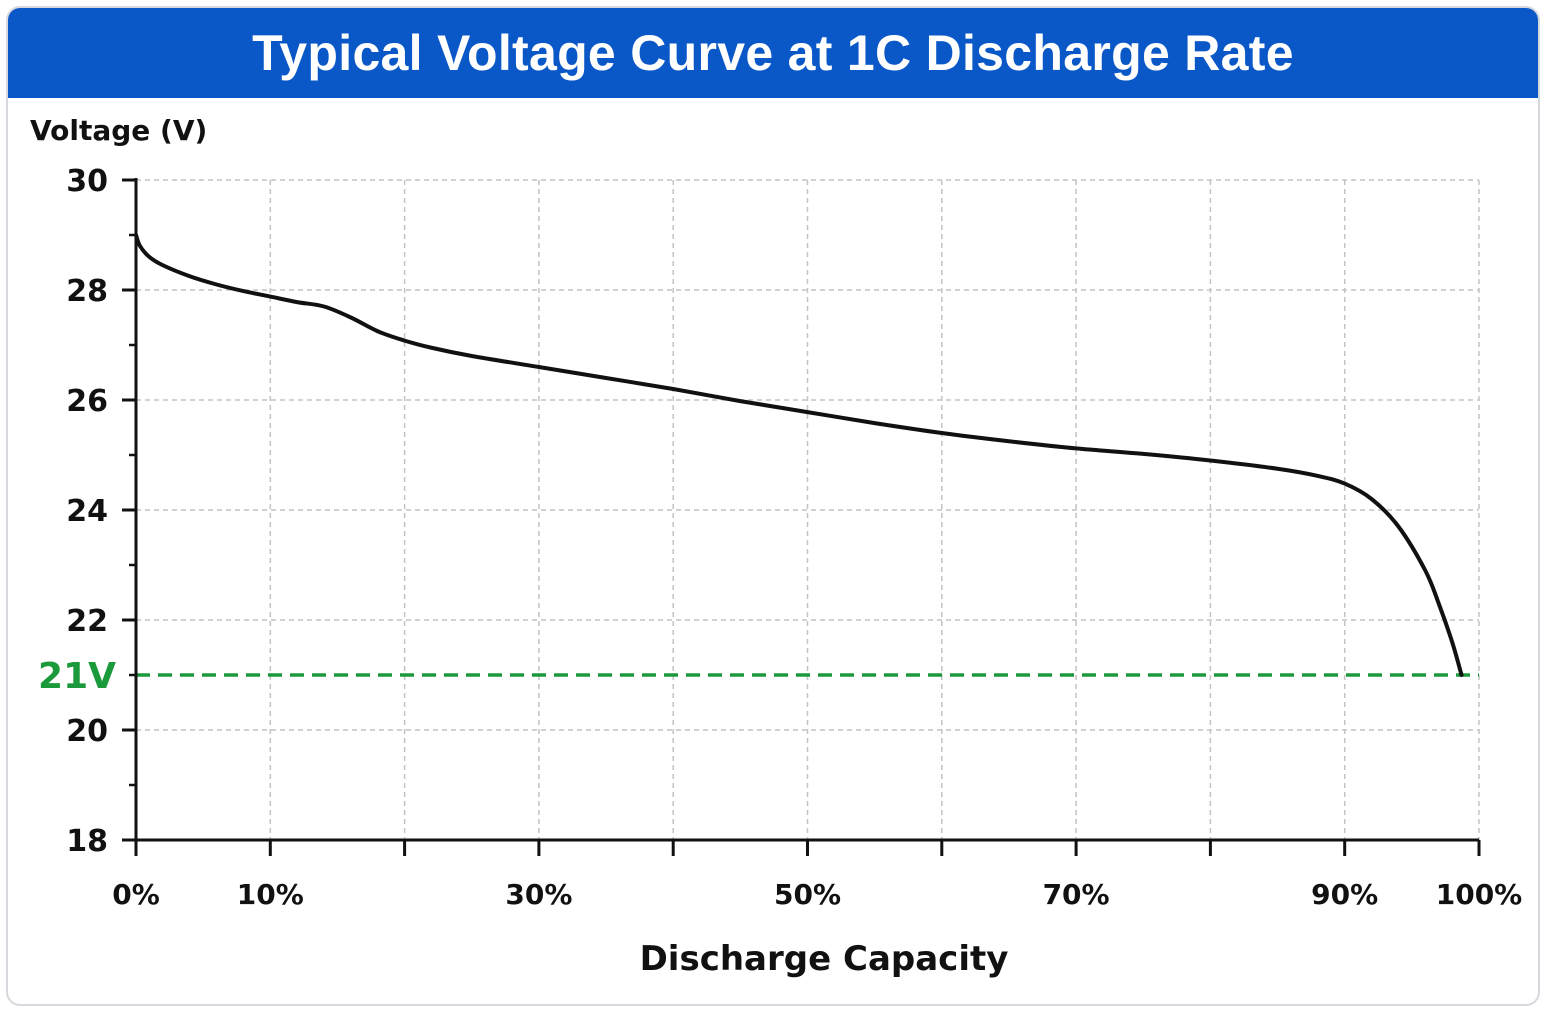 Image resolution: width=1548 pixels, height=1016 pixels. I want to click on y-tick-label: 26, so click(87, 401).